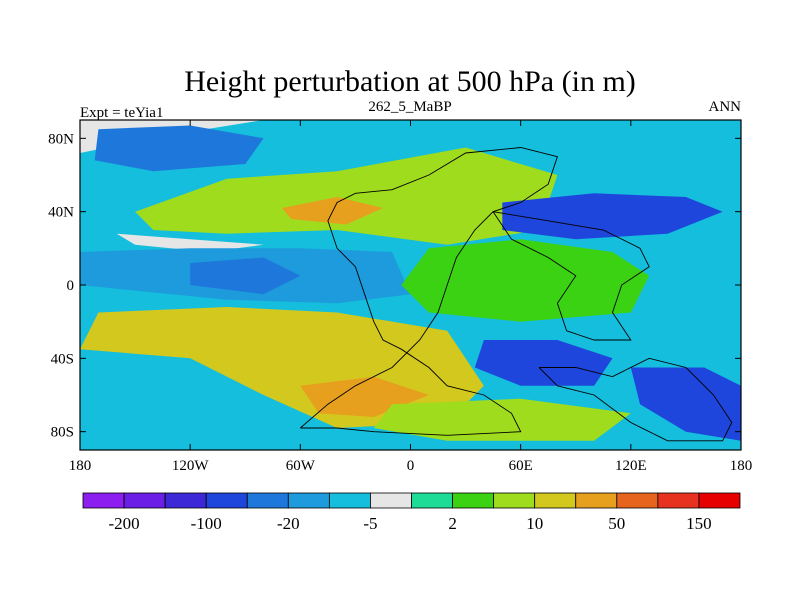 The width and height of the screenshot is (800, 600). I want to click on x-tick-label: 60E, so click(521, 466).